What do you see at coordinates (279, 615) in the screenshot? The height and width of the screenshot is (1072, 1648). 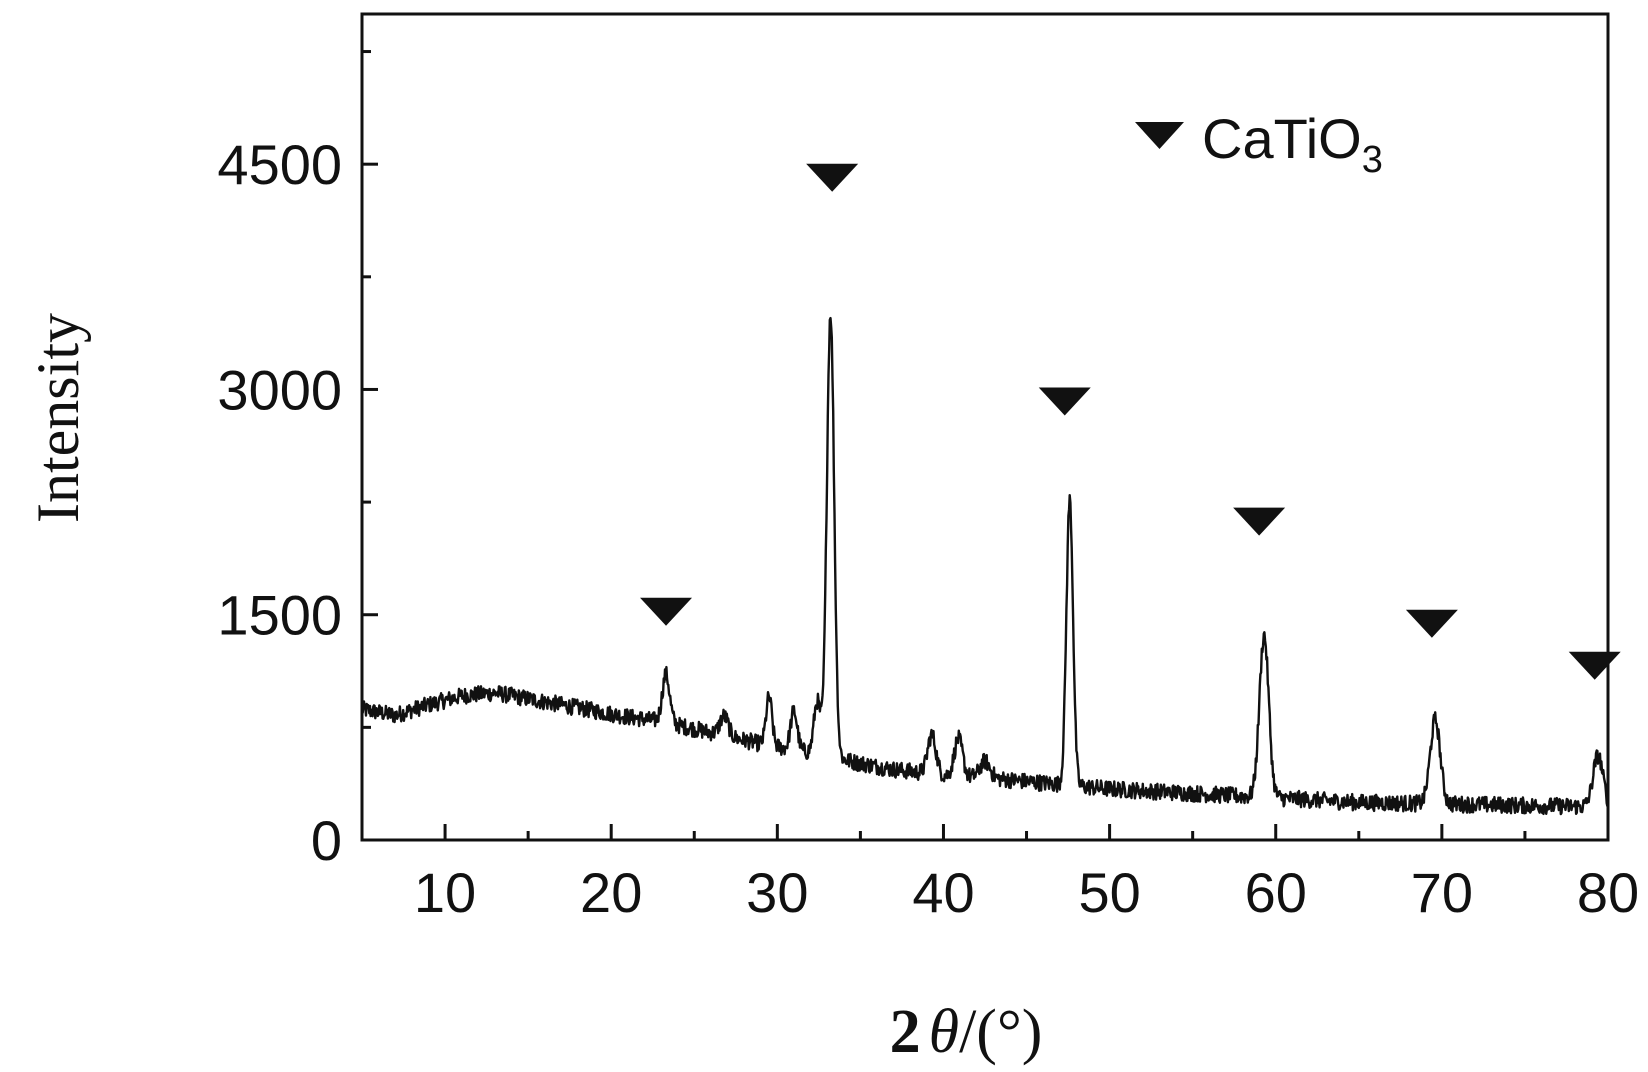 I see `y-tick-label: 1500` at bounding box center [279, 615].